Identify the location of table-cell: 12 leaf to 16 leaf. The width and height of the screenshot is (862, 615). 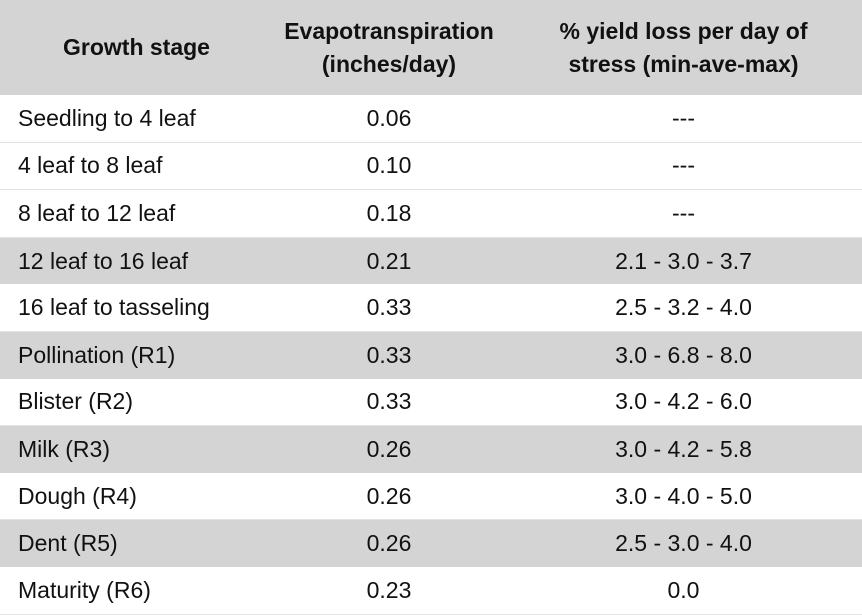
(136, 261).